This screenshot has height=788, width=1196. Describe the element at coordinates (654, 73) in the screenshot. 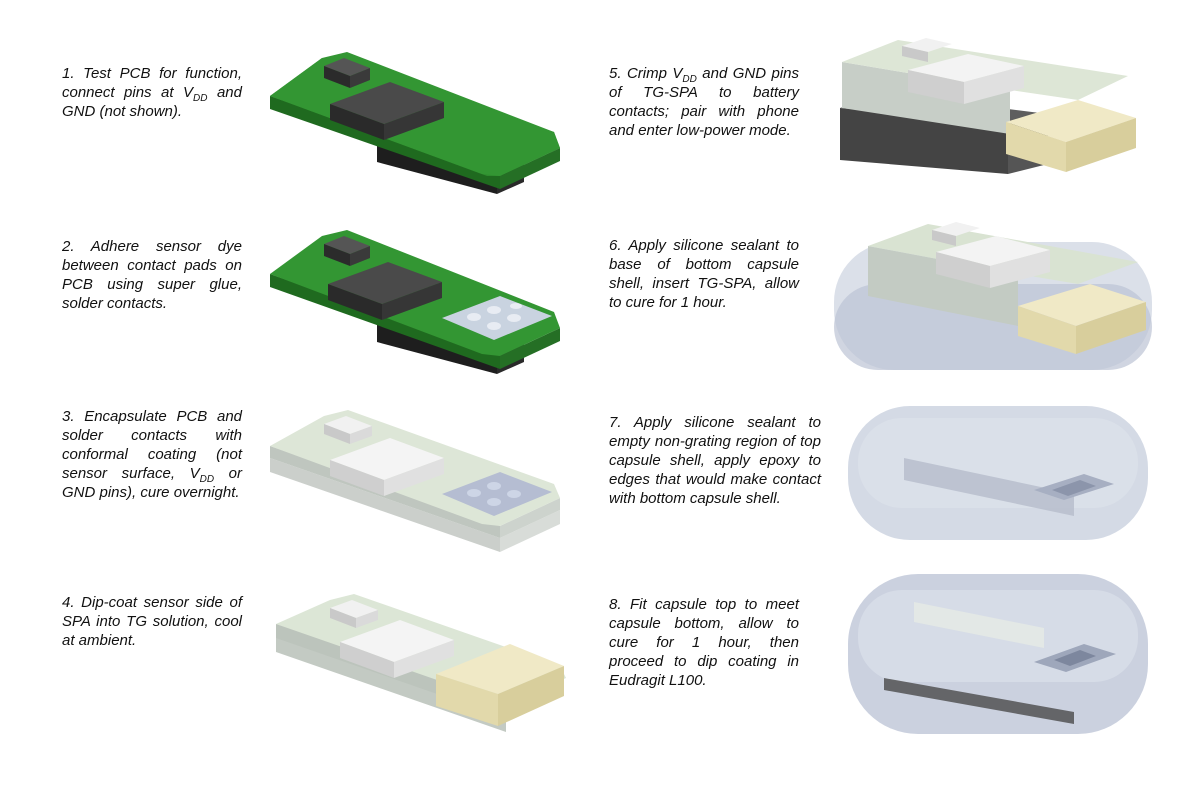

I see `step-5-pre: Crimp V` at that location.